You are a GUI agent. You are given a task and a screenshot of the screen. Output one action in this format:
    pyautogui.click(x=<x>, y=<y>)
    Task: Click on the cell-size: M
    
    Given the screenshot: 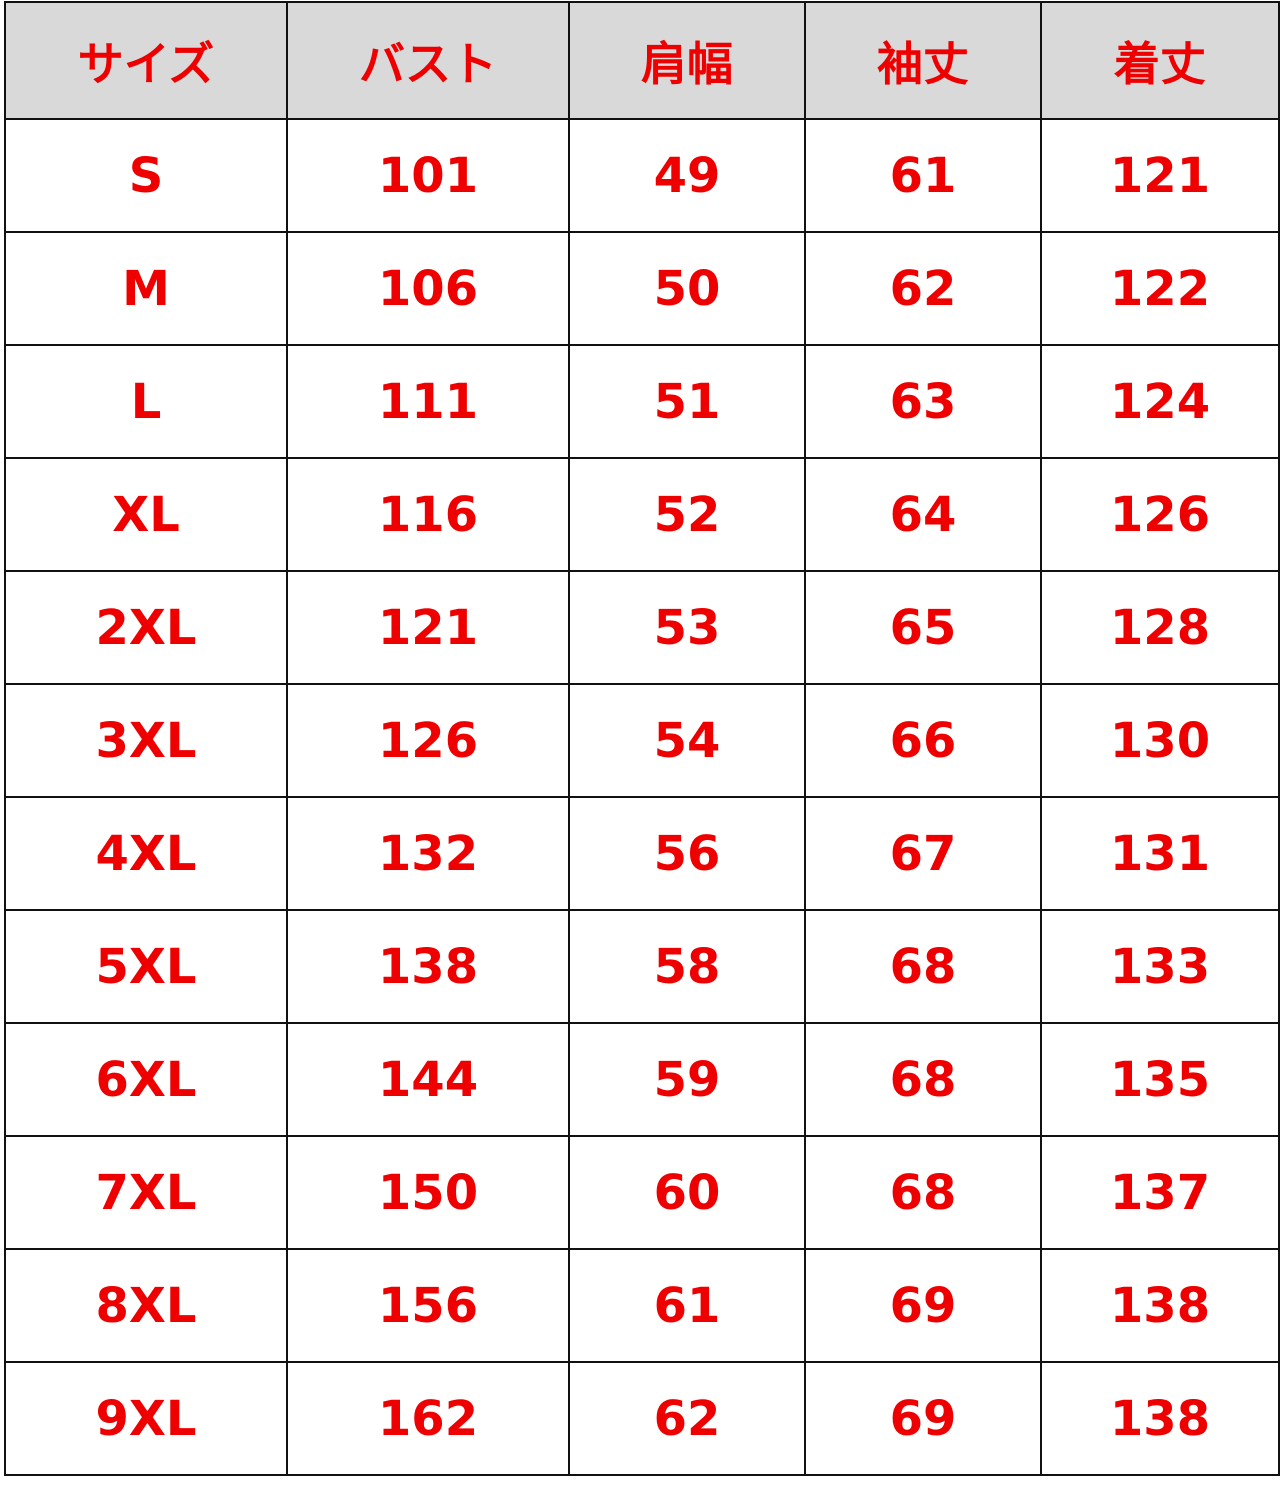 What is the action you would take?
    pyautogui.click(x=146, y=288)
    